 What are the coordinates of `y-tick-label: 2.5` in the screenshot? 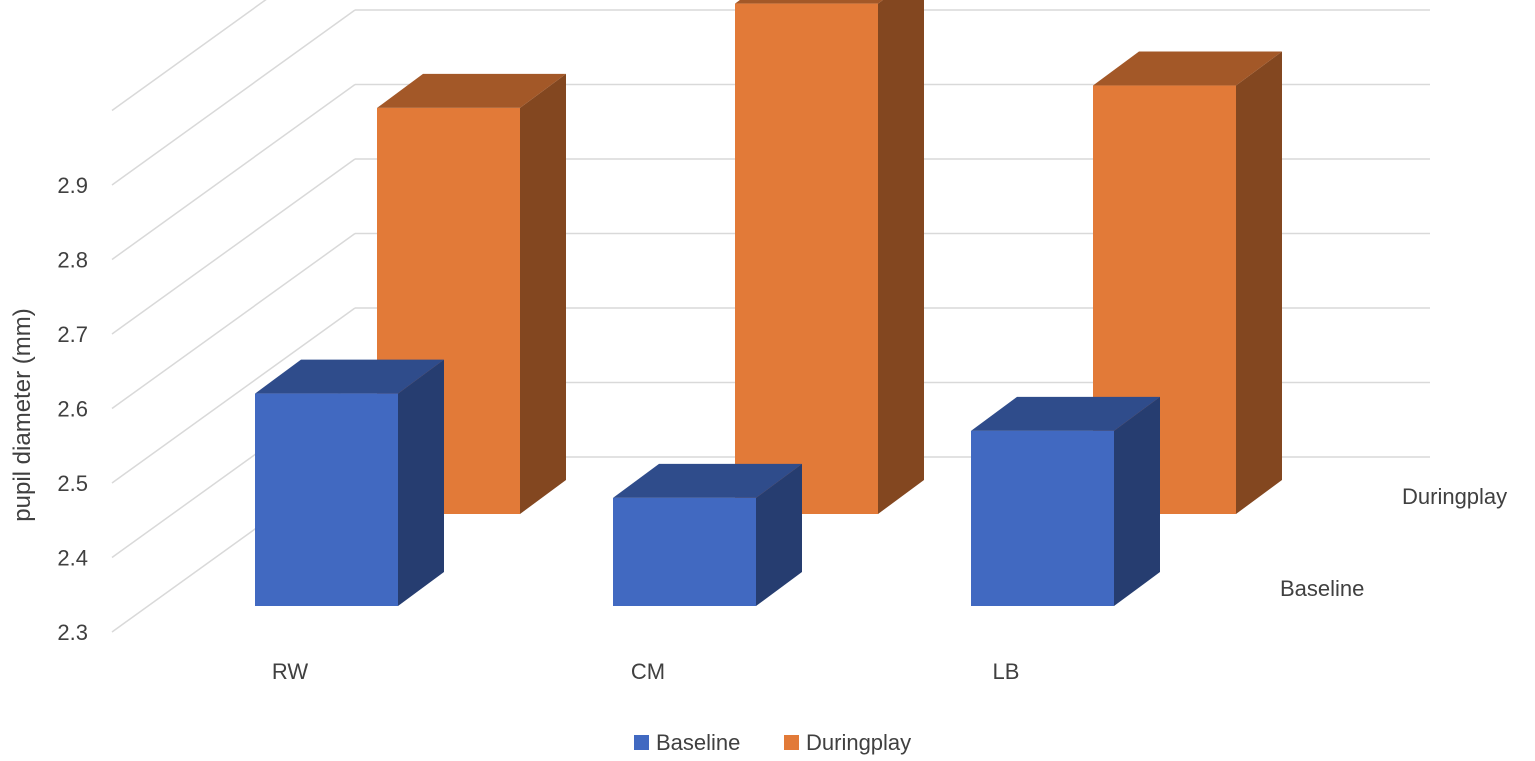 It's located at (72, 483).